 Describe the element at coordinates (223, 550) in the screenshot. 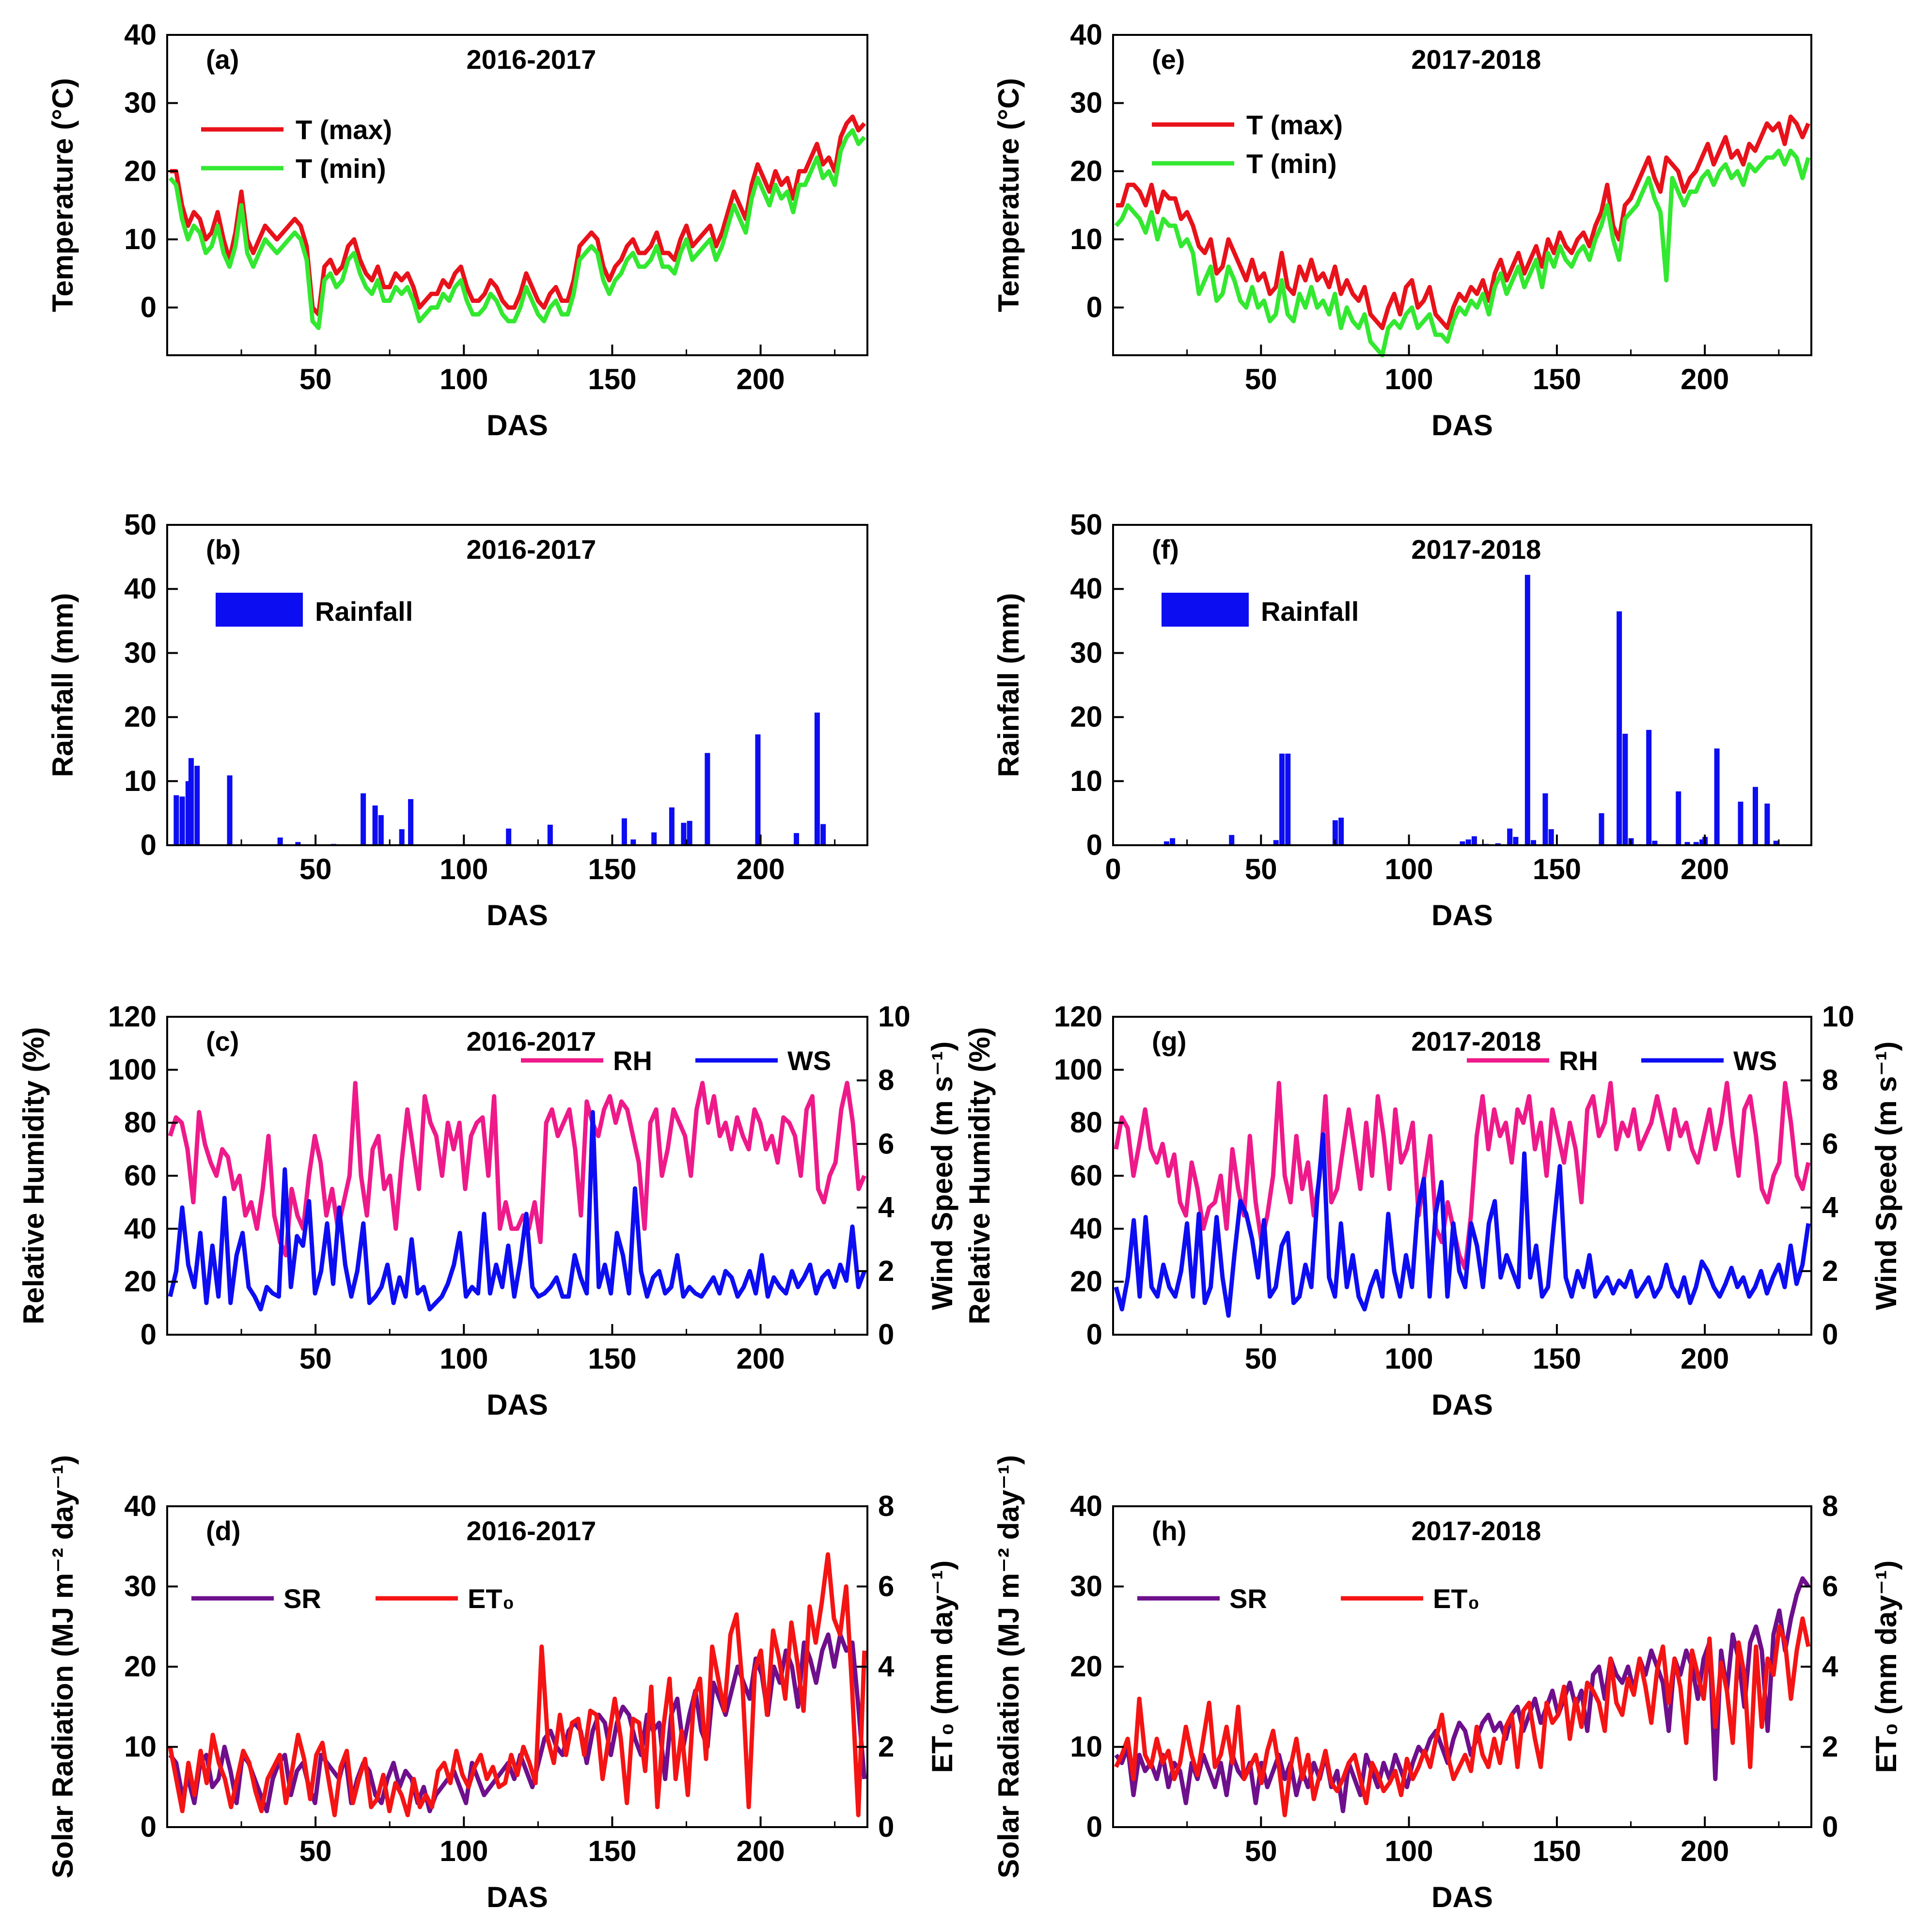

I see `panel-tag: (b)` at that location.